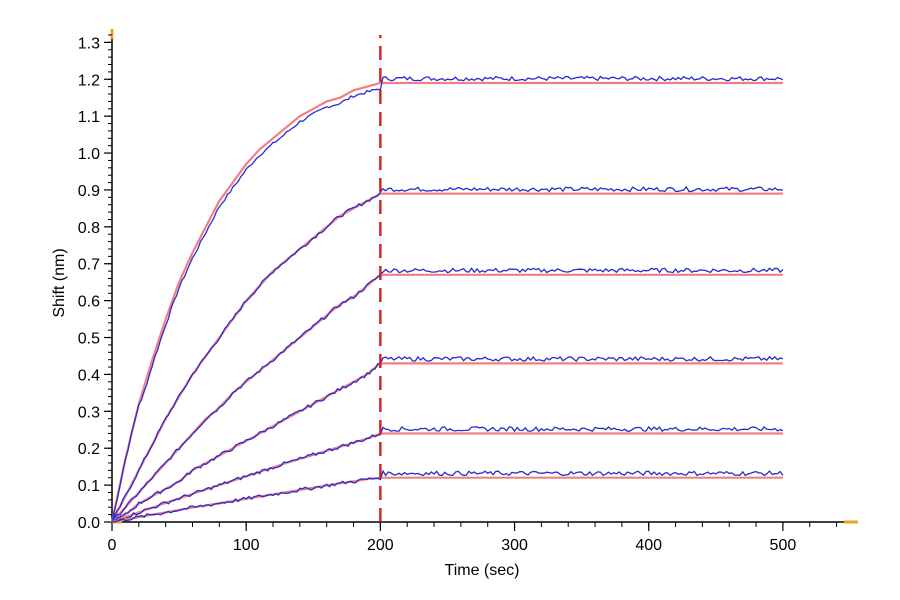 This screenshot has height=600, width=900. Describe the element at coordinates (514, 545) in the screenshot. I see `x-tick-label: 300` at that location.